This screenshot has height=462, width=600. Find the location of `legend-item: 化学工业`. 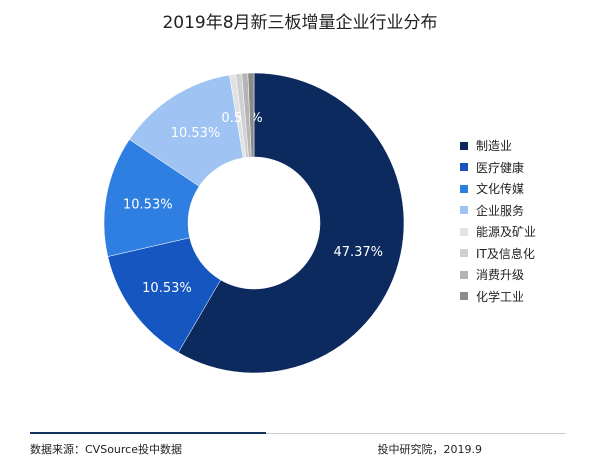

legend-item: 化学工业 is located at coordinates (492, 296).